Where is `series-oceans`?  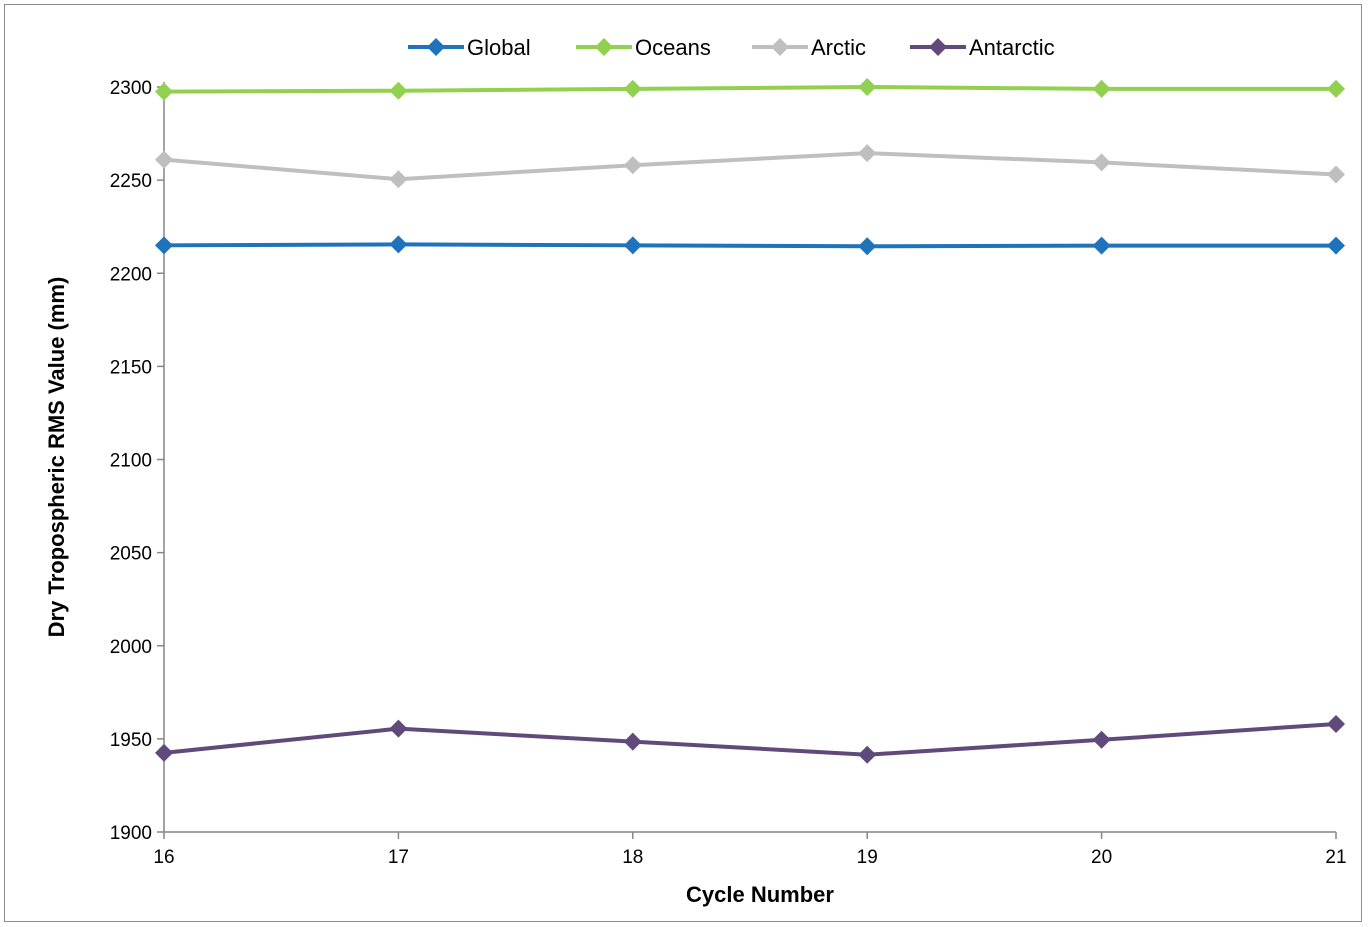
series-oceans is located at coordinates (750, 89).